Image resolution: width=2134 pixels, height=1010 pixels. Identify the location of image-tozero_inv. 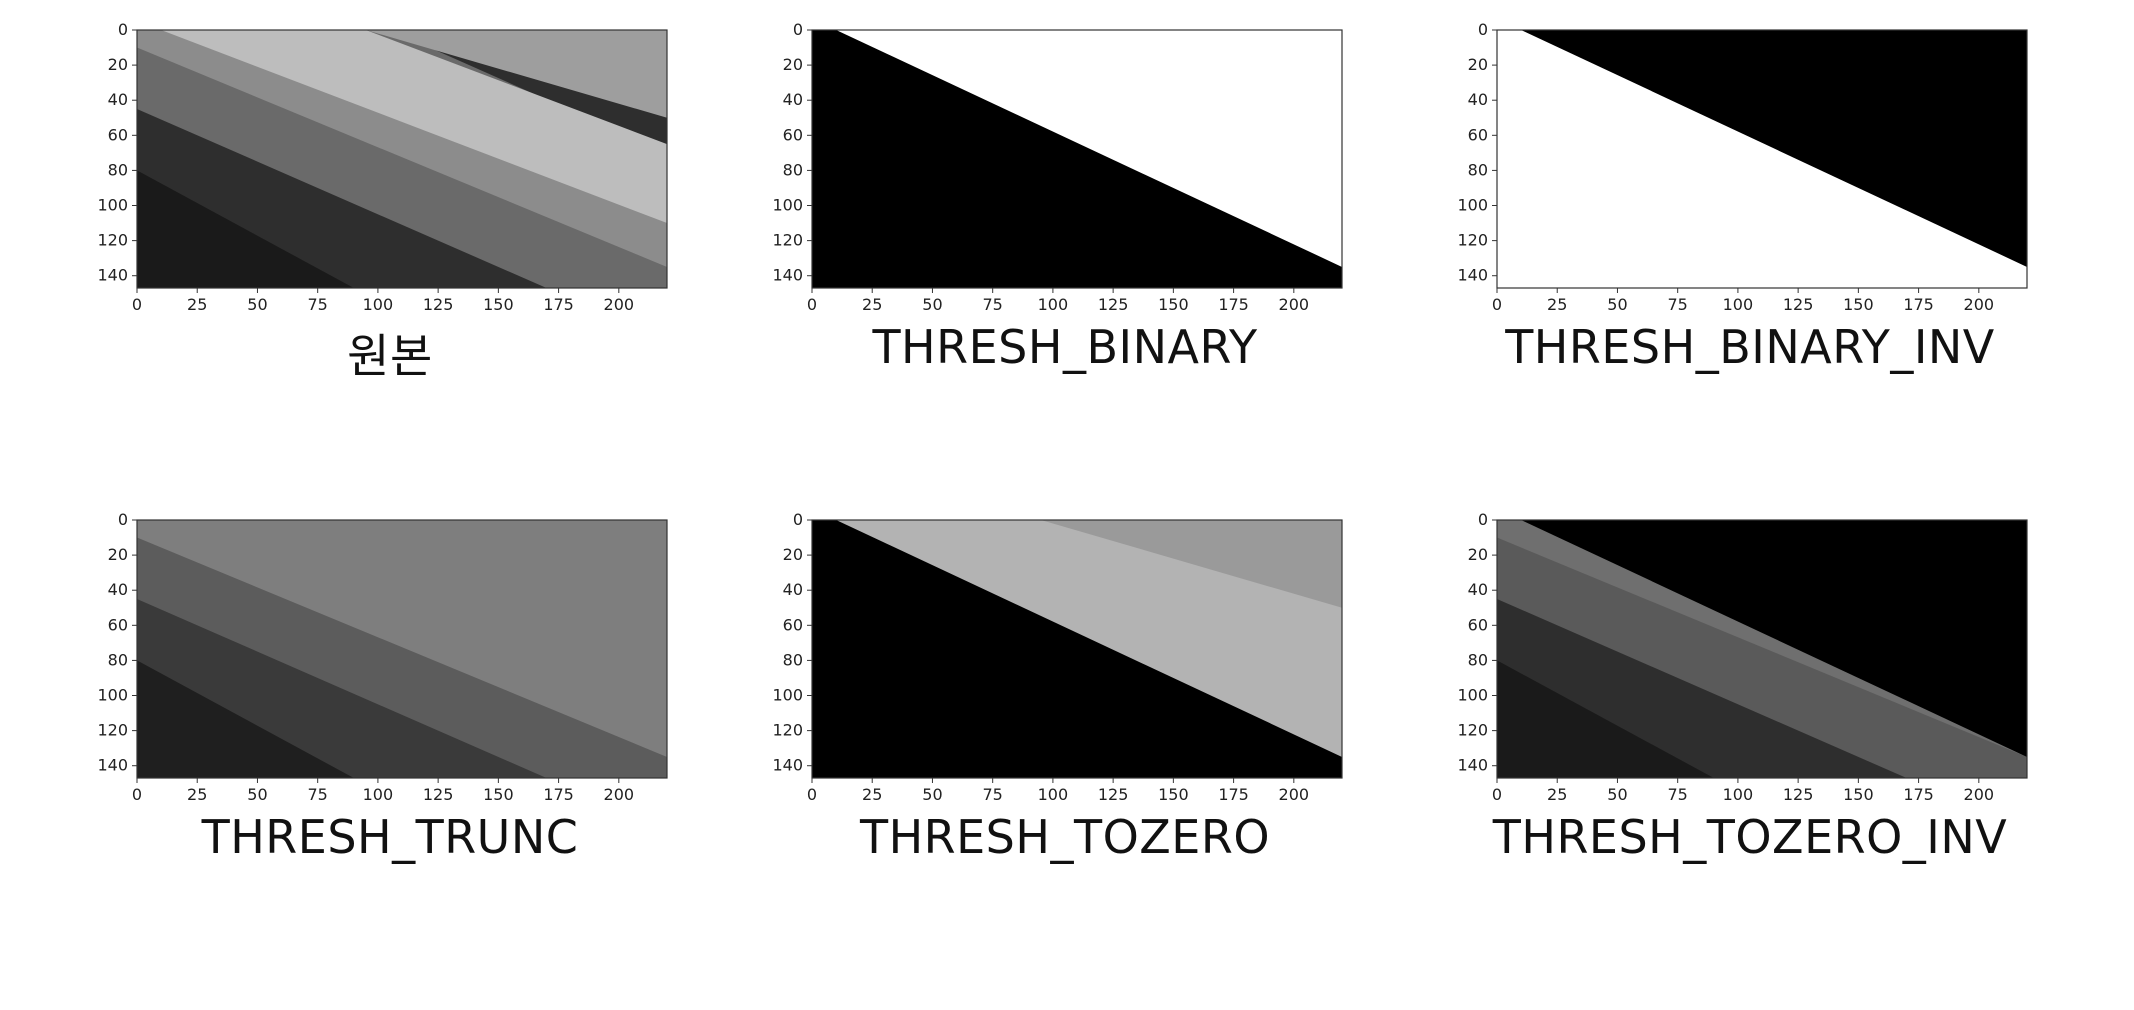
(1762, 649).